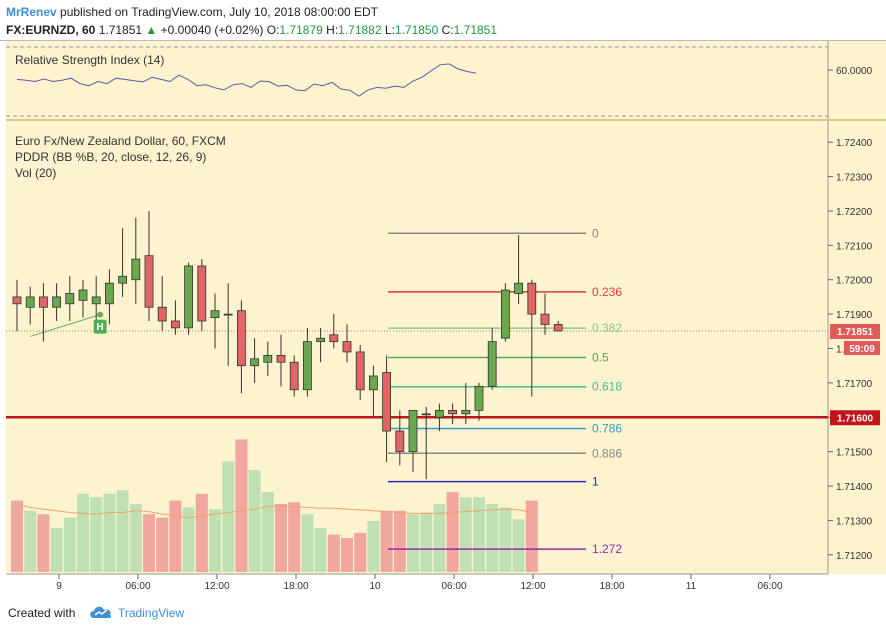  I want to click on rsi-title: Relative Strength Index (14), so click(89, 60).